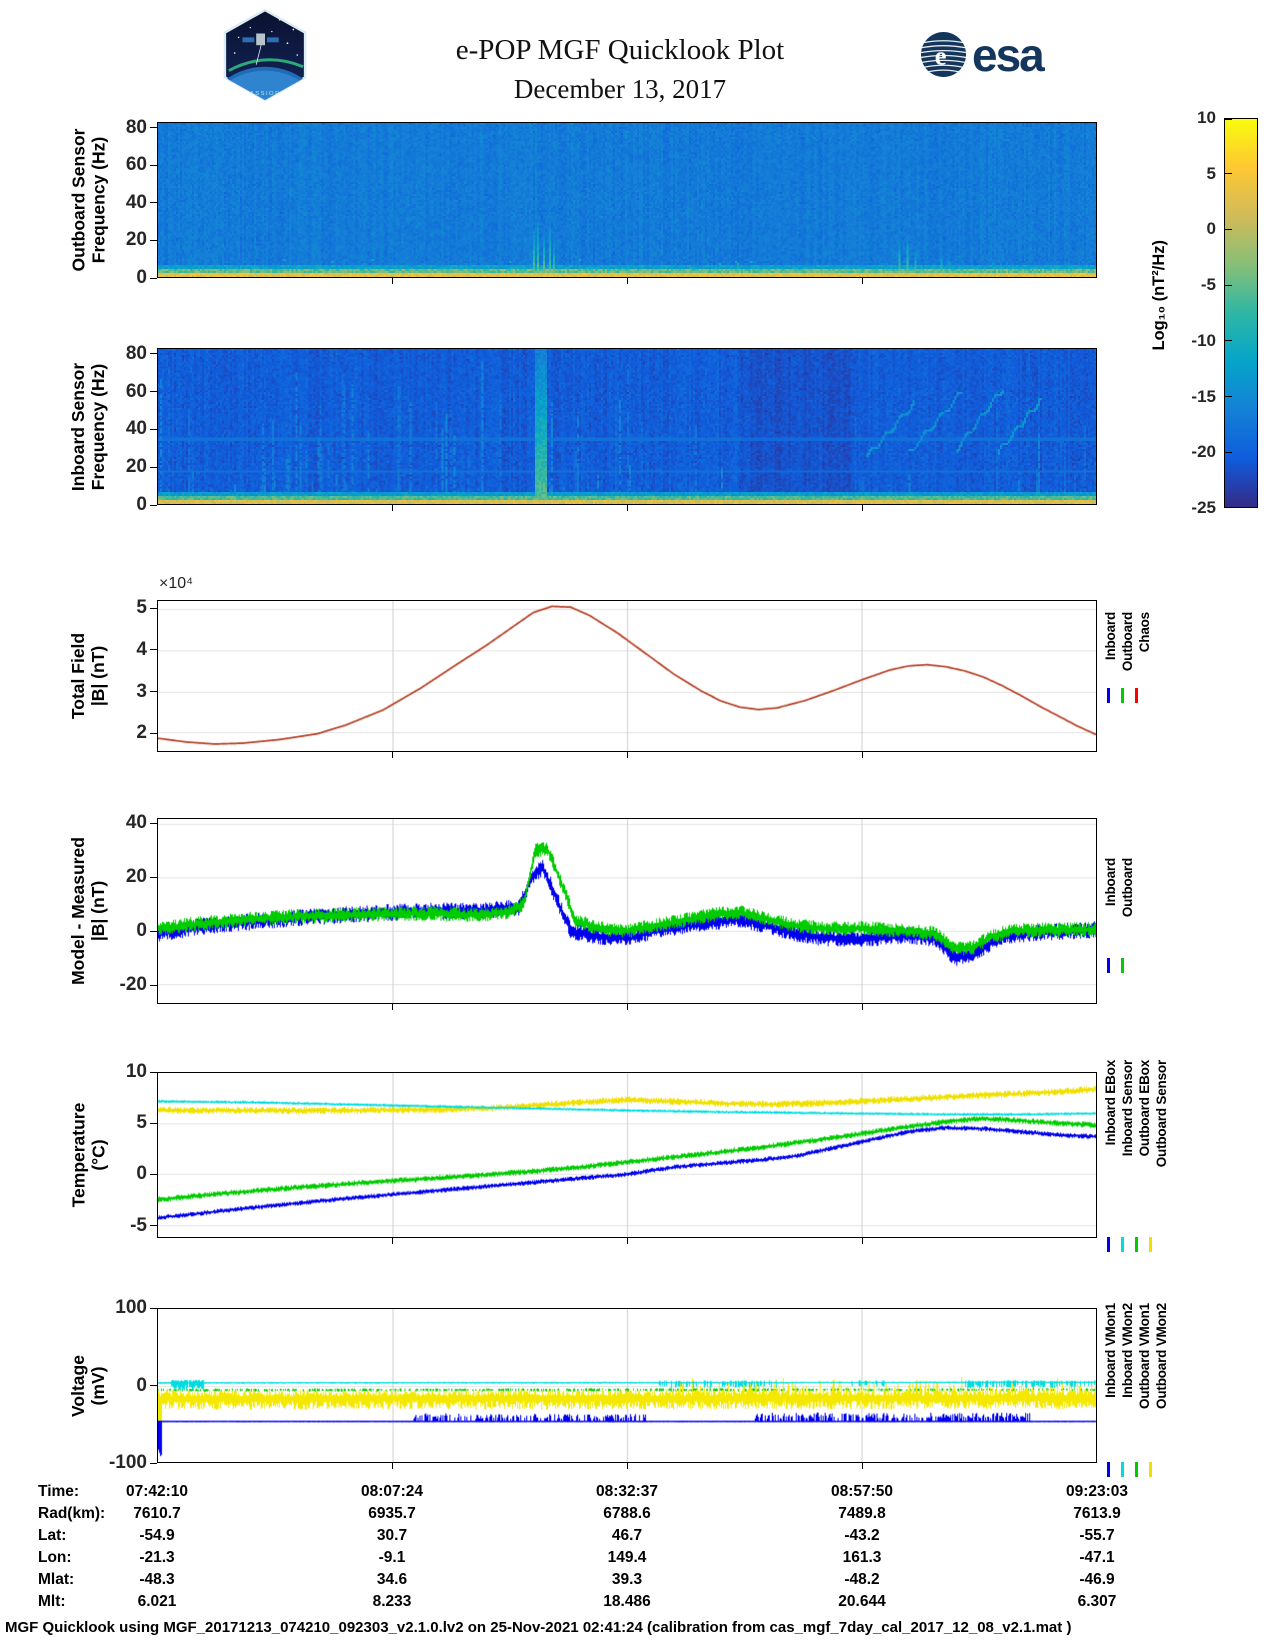 The width and height of the screenshot is (1275, 1650). I want to click on legend-label: Outboard VMon1, so click(1144, 1356).